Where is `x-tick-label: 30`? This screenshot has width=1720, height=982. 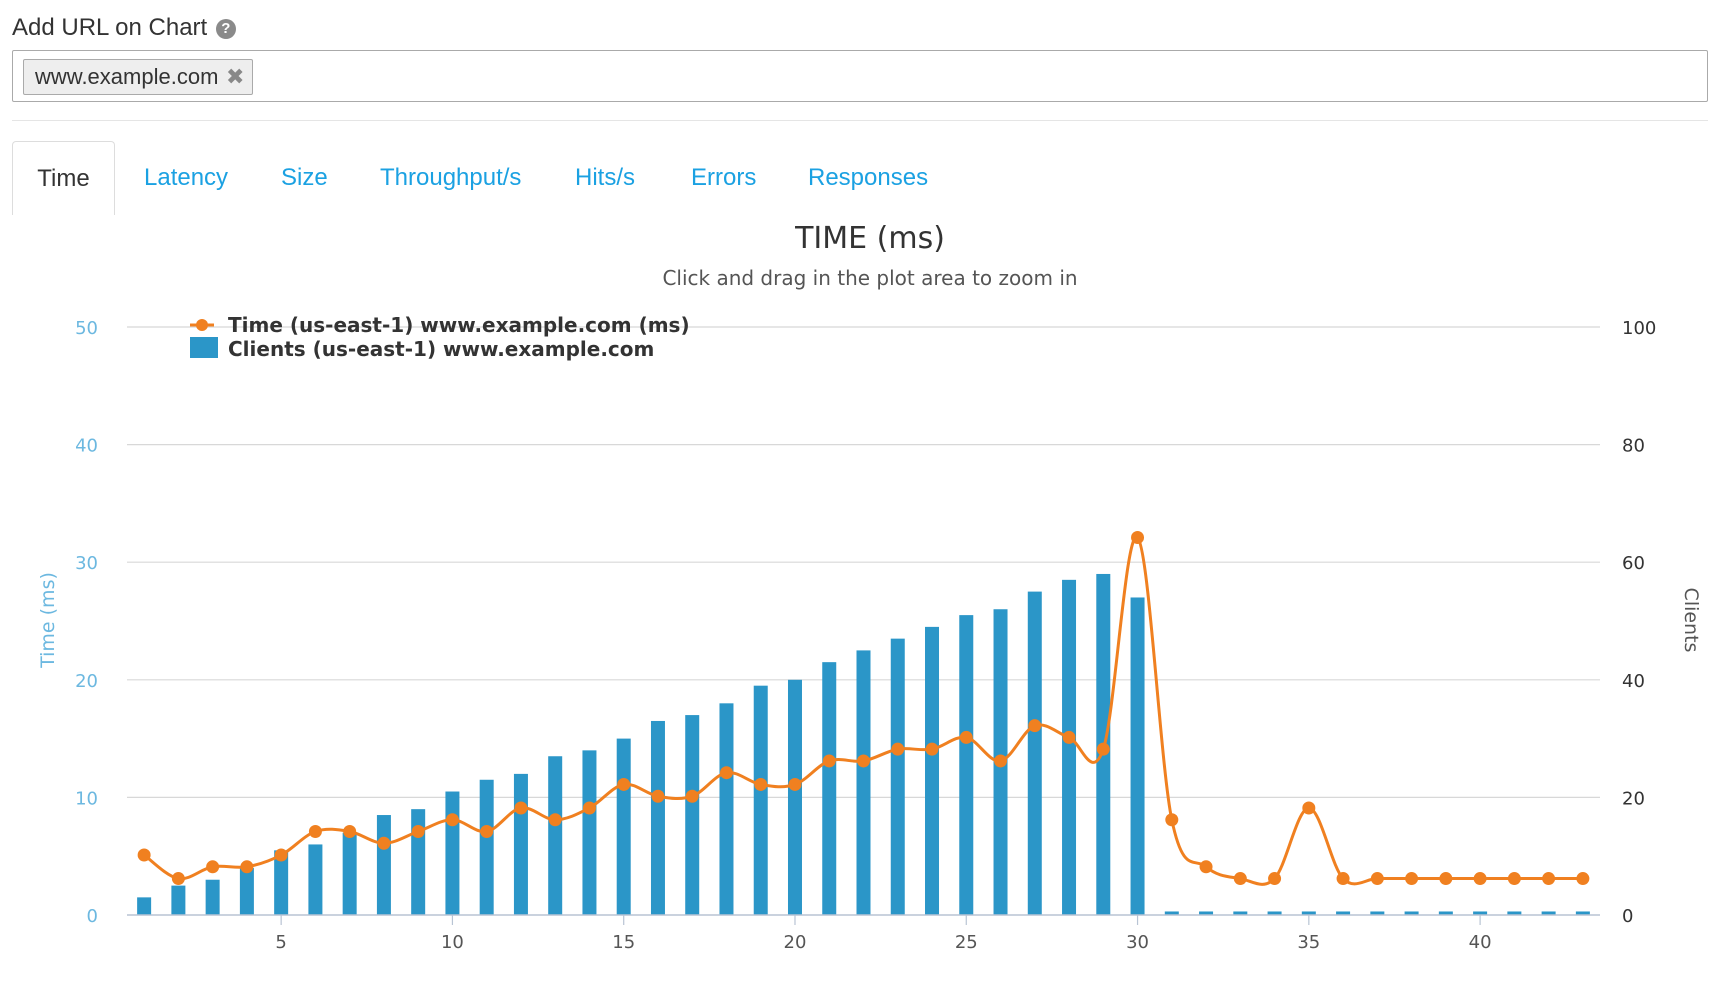 x-tick-label: 30 is located at coordinates (1137, 942).